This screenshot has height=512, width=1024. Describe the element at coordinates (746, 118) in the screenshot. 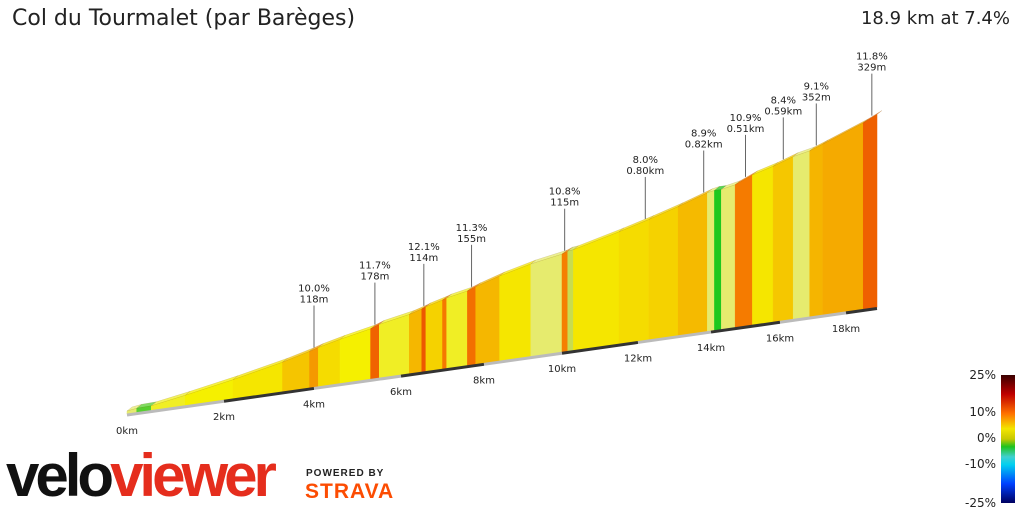

I see `annotation-gradient: 10.9%` at that location.